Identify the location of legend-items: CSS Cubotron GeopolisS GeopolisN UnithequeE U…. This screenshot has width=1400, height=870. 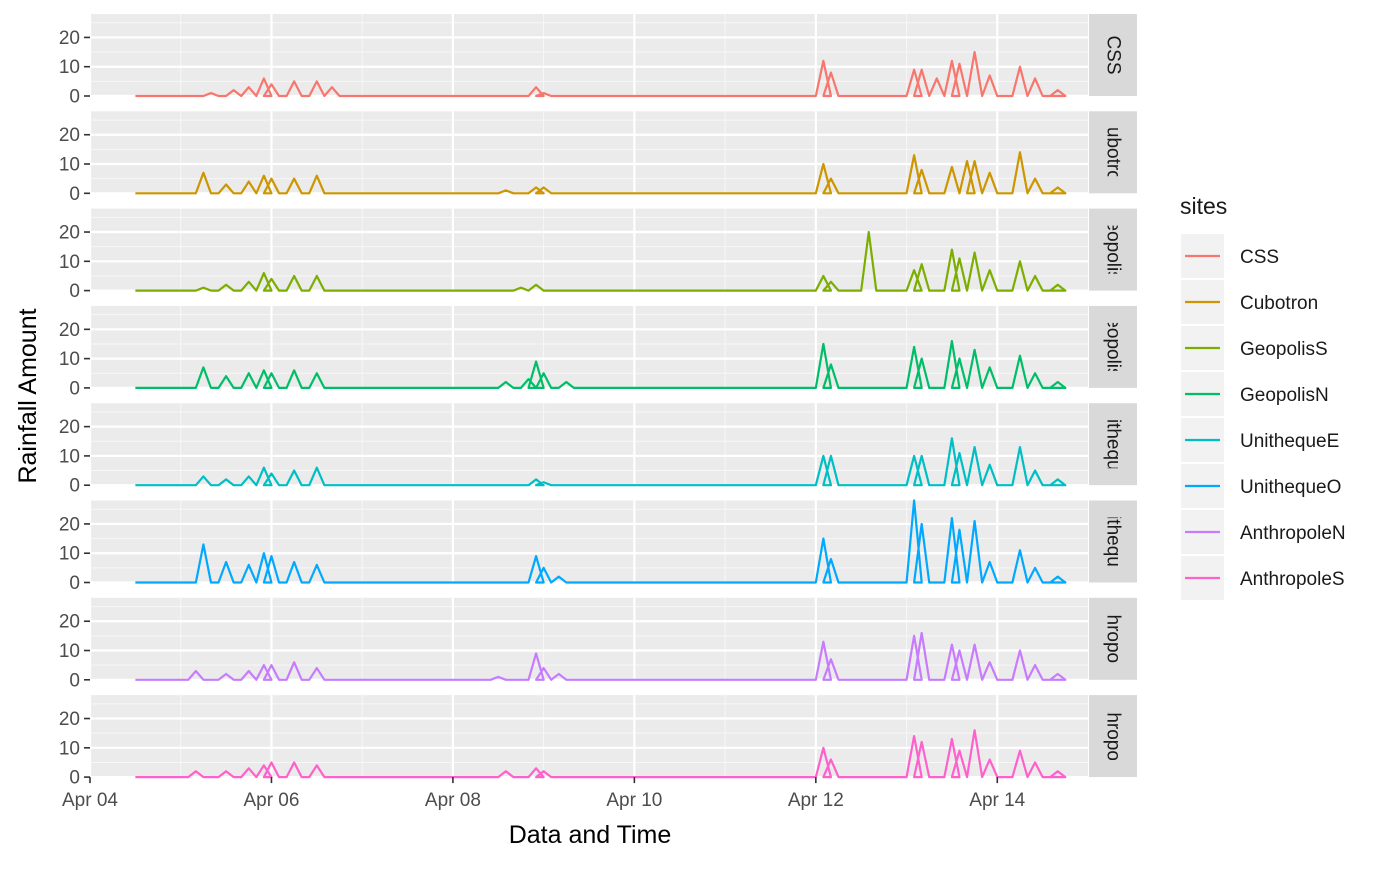
(1263, 417).